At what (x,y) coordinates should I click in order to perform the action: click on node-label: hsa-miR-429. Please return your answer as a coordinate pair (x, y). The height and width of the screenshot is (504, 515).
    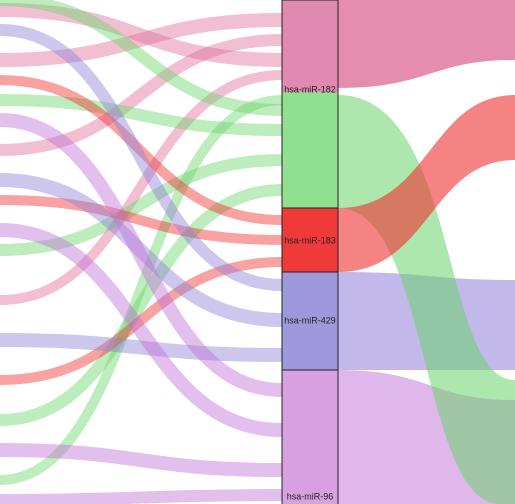
    Looking at the image, I should click on (310, 320).